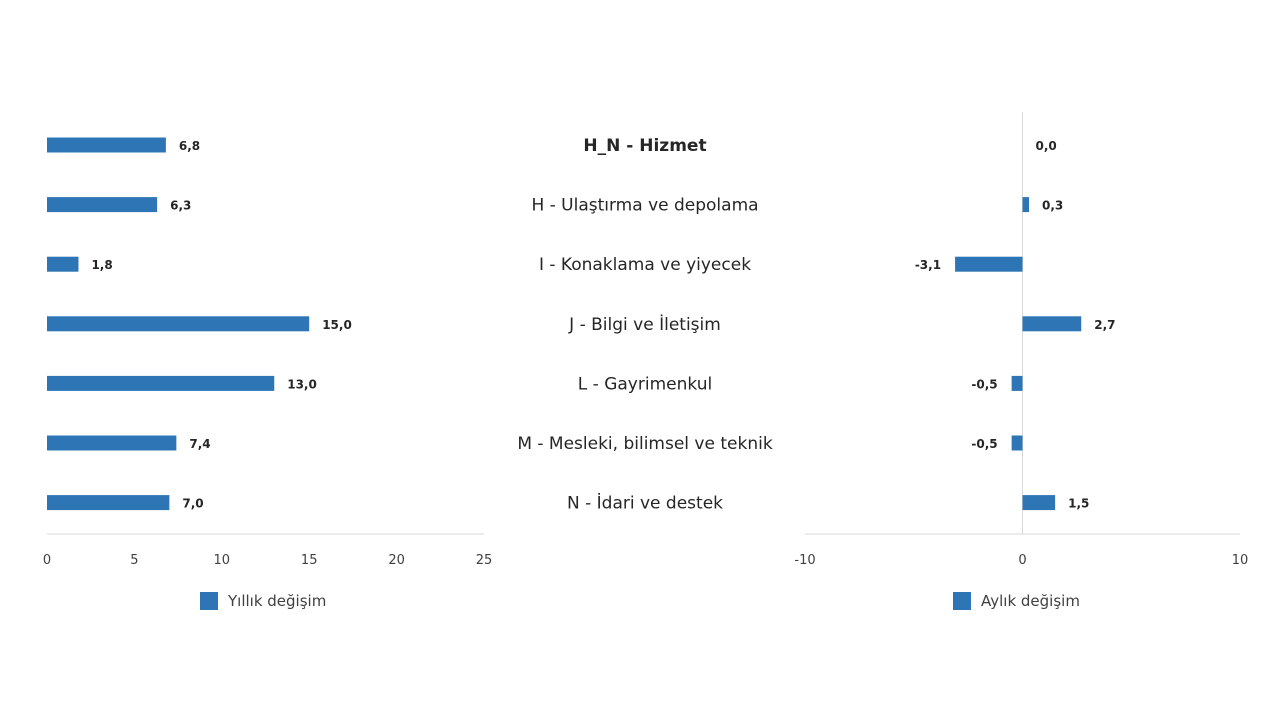 The height and width of the screenshot is (720, 1280). Describe the element at coordinates (962, 601) in the screenshot. I see `right-legend-swatch` at that location.